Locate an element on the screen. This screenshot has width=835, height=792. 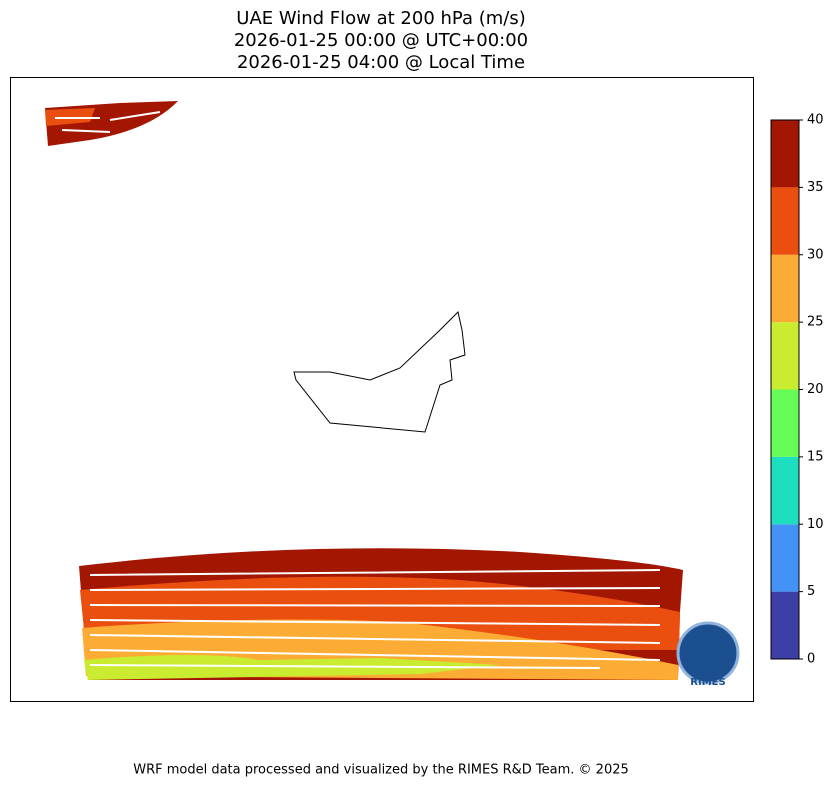
wind-field is located at coordinates (292, 667).